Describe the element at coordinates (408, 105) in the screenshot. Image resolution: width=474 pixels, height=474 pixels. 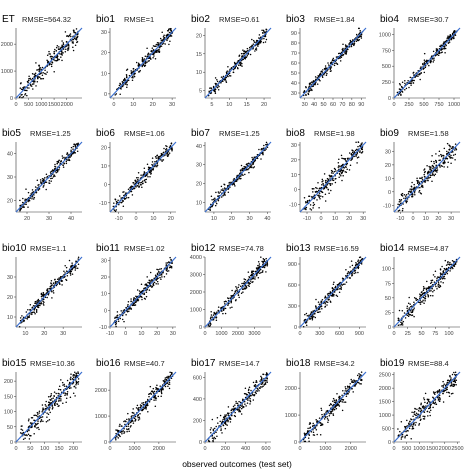
I see `x-tick-label: 250` at that location.